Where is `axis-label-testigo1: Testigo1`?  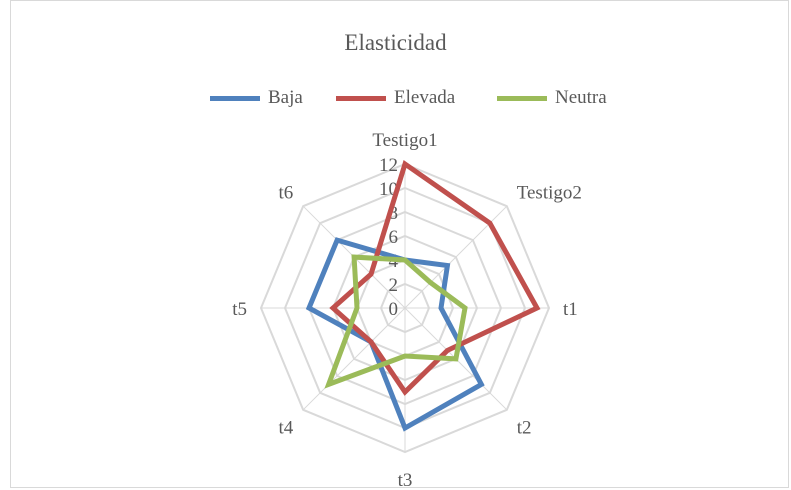
axis-label-testigo1: Testigo1 is located at coordinates (404, 140).